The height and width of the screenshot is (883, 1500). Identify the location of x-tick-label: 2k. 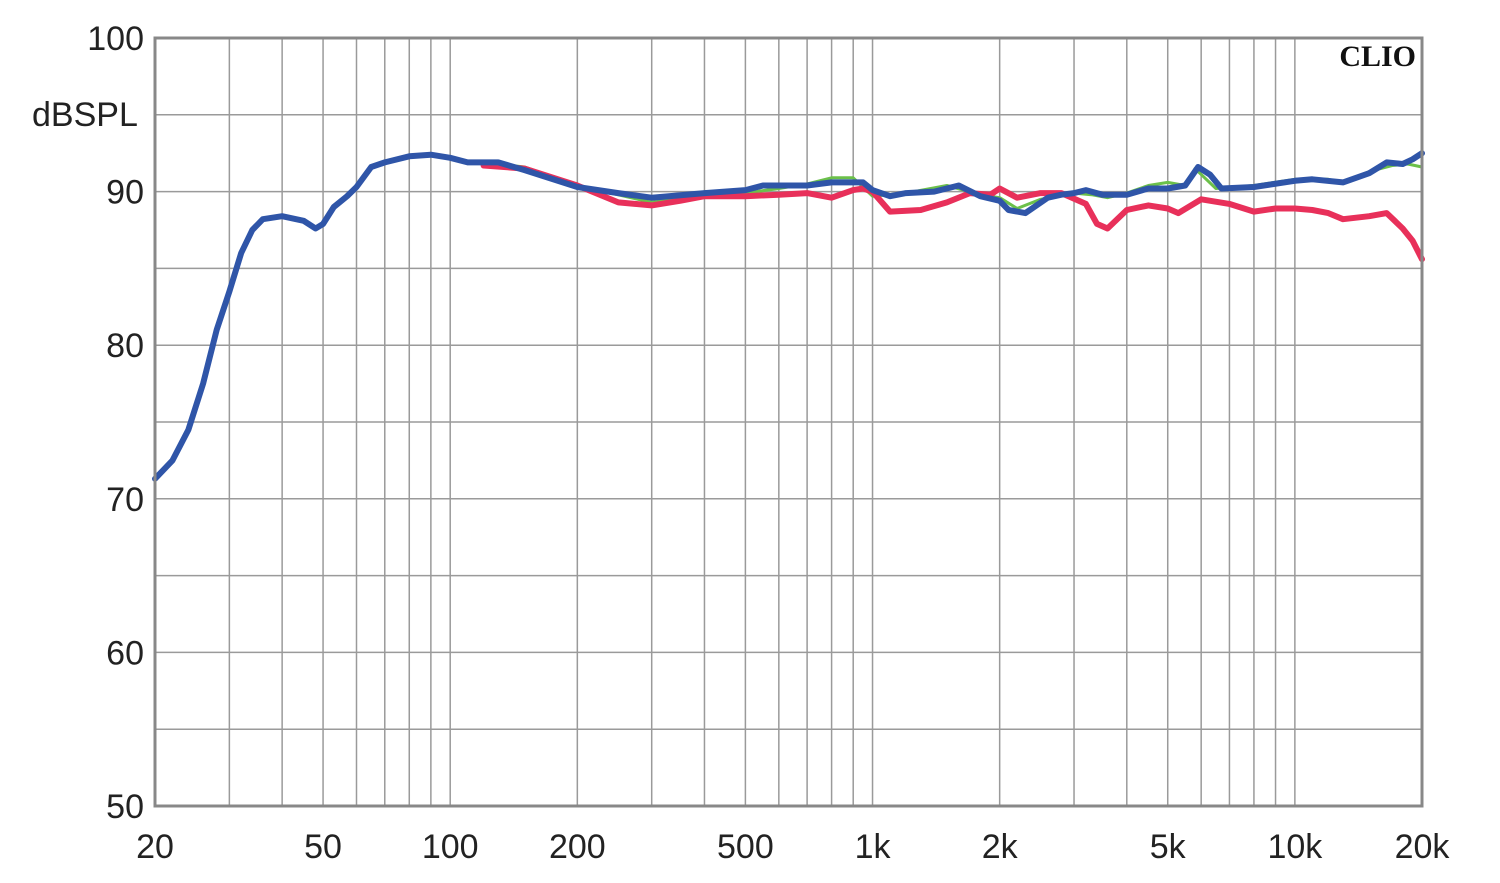
(1000, 847).